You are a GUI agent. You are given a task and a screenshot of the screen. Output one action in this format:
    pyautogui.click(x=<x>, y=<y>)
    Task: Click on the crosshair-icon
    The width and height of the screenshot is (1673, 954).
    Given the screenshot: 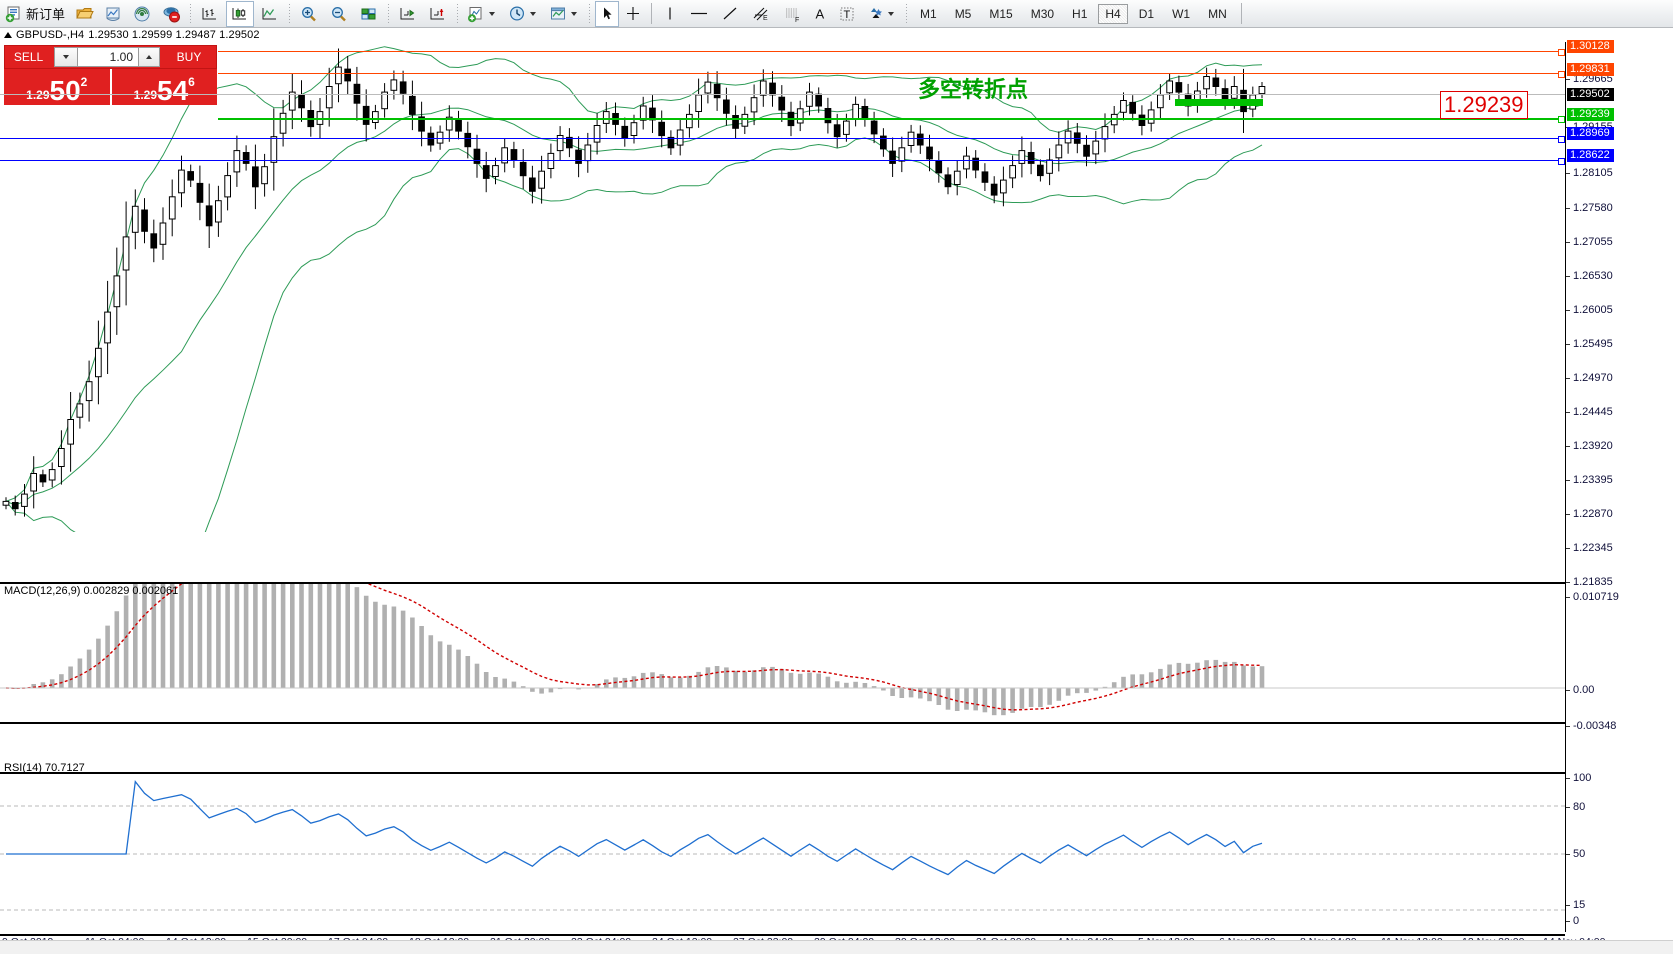 What is the action you would take?
    pyautogui.click(x=633, y=13)
    